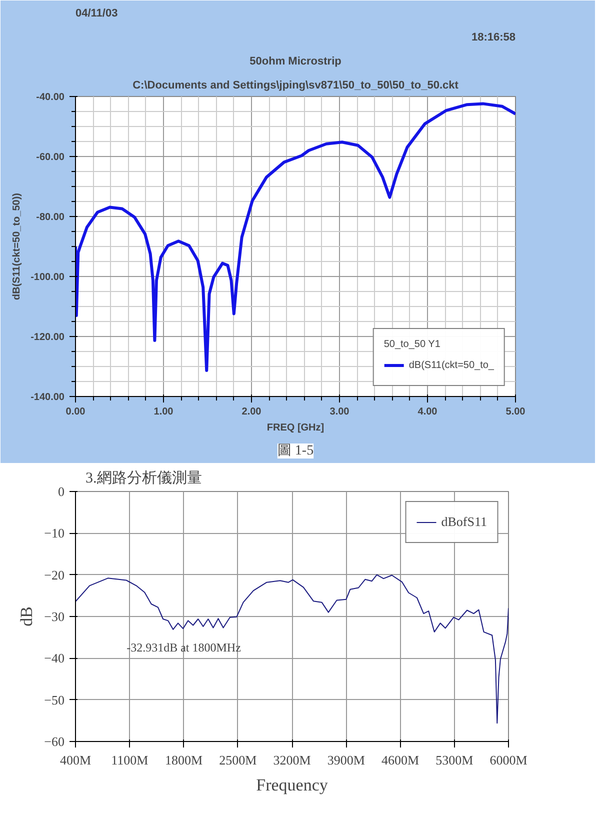 This screenshot has height=828, width=616. Describe the element at coordinates (295, 428) in the screenshot. I see `x-axis-title: FREQ [GHz]` at that location.